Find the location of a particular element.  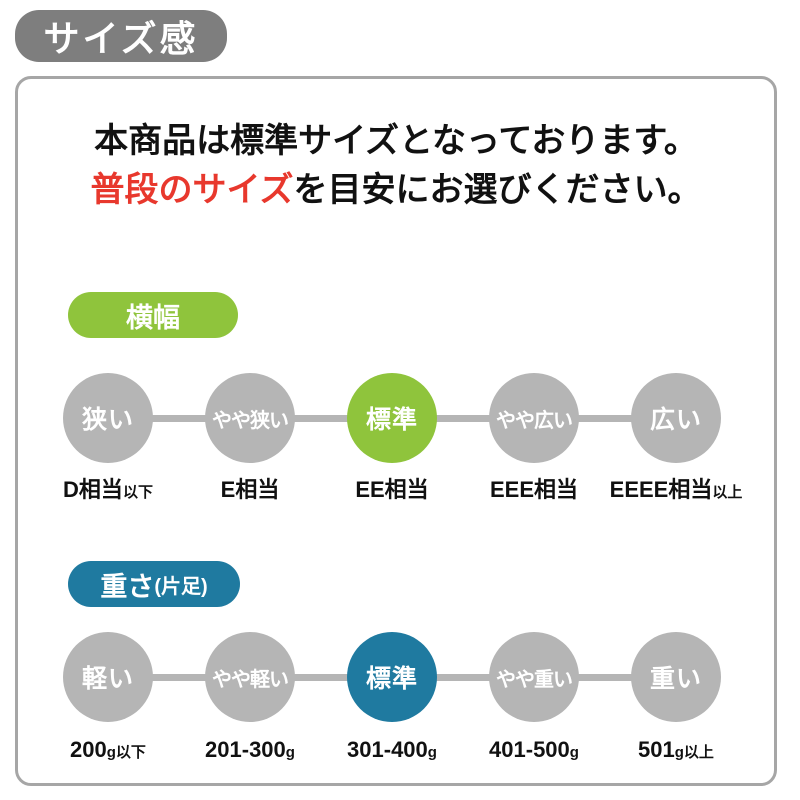

weight-circle-label: 標準 is located at coordinates (391, 679).